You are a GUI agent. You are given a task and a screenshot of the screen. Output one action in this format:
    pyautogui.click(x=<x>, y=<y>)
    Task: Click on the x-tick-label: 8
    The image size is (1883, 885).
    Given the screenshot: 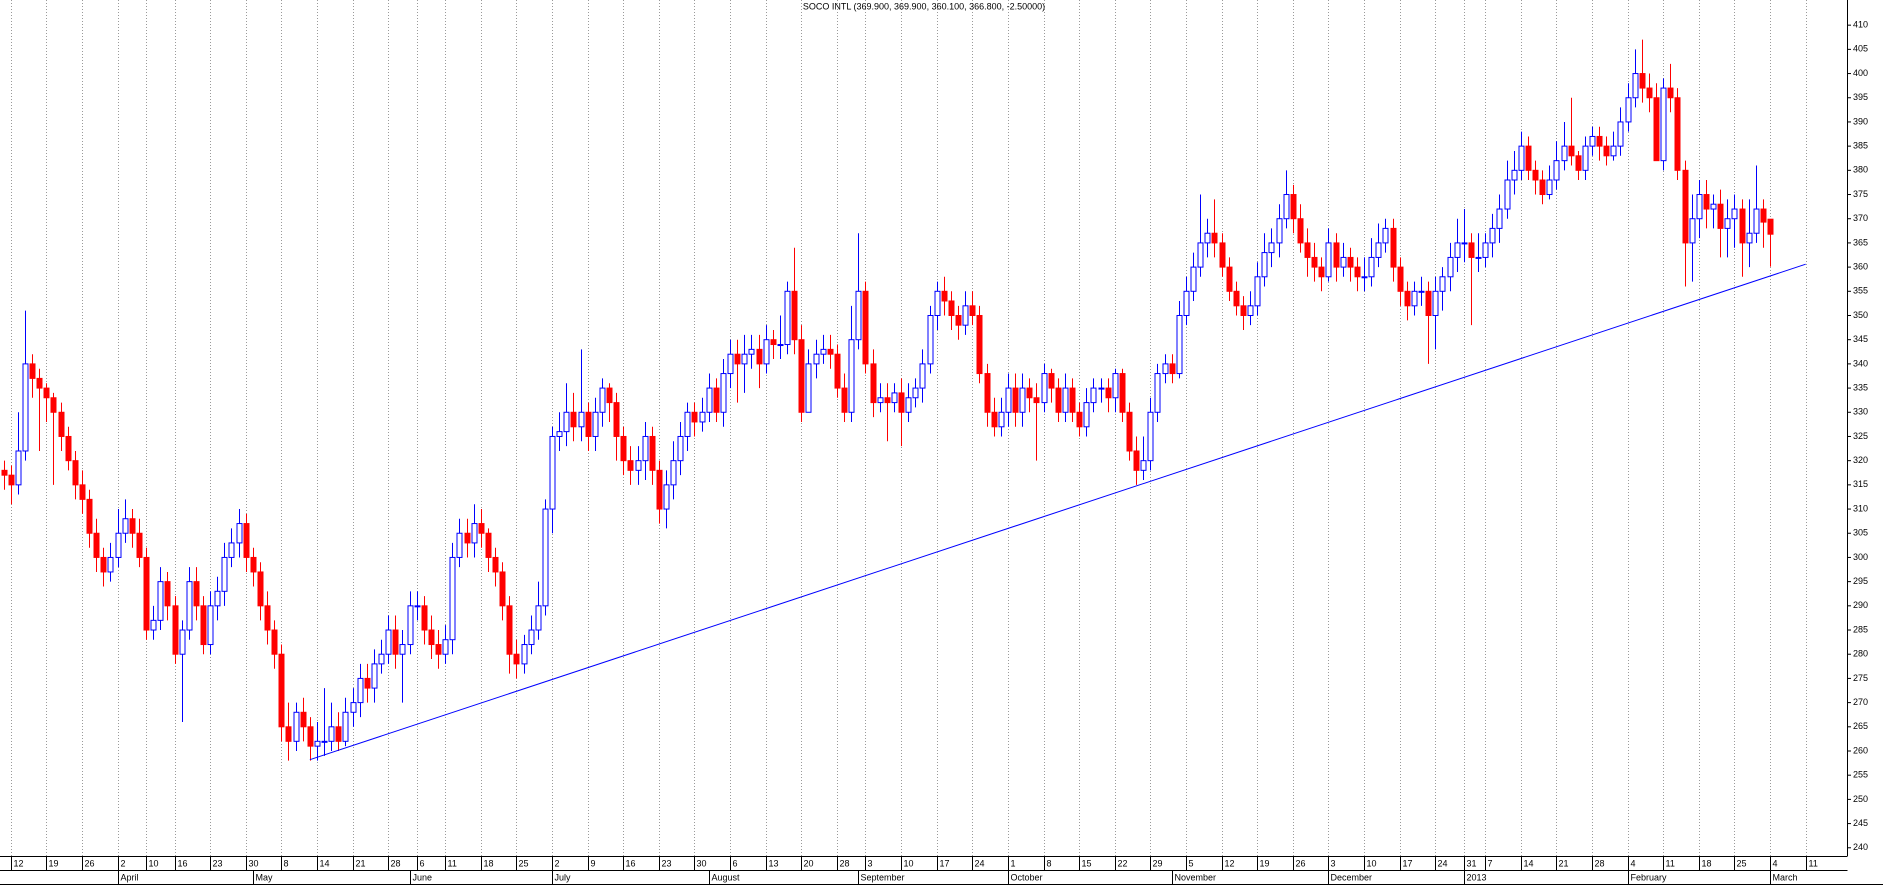 What is the action you would take?
    pyautogui.click(x=1049, y=863)
    